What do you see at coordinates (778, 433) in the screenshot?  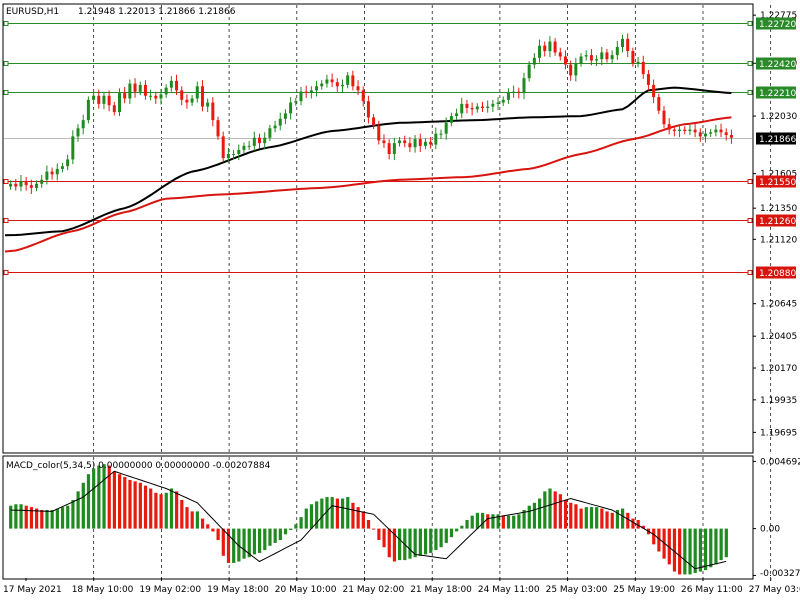 I see `price-tick-label: 1.19695` at bounding box center [778, 433].